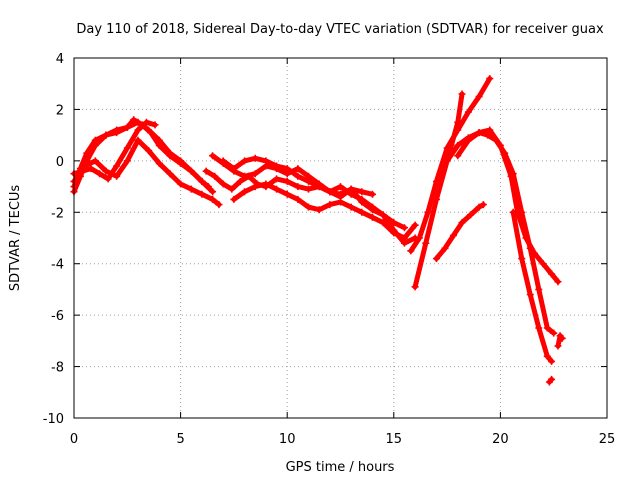  I want to click on y-tick-label: 0, so click(60, 162).